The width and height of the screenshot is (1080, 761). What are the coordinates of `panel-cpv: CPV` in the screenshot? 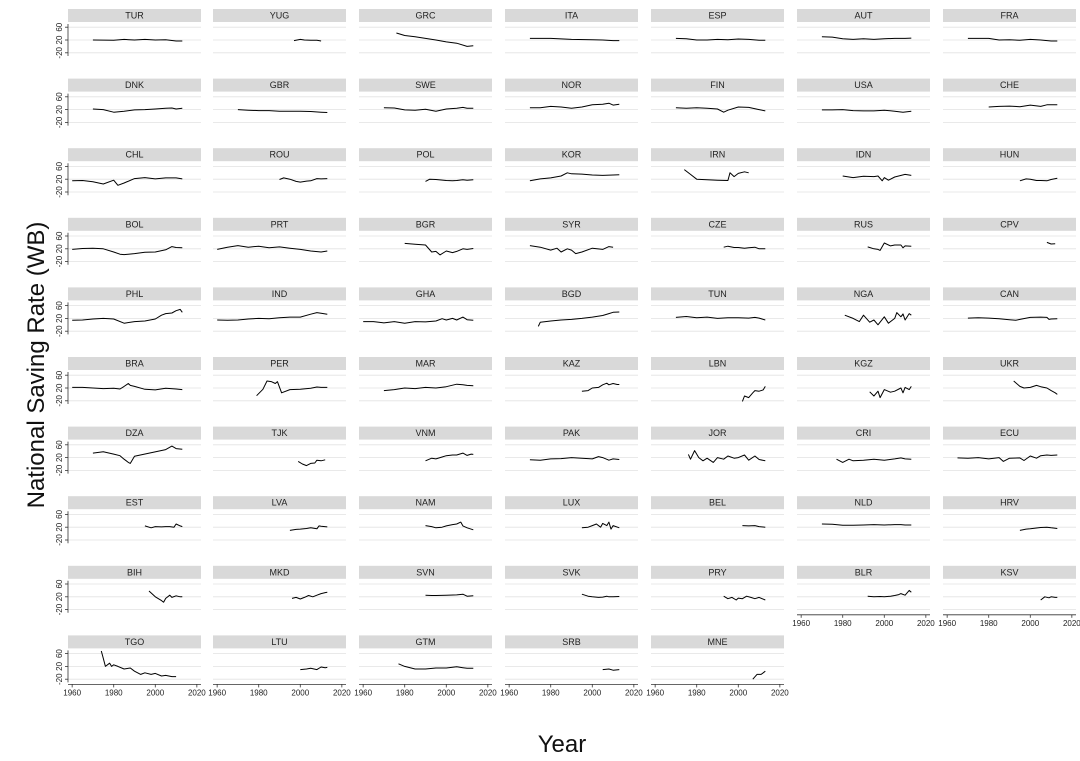 It's located at (1009, 240).